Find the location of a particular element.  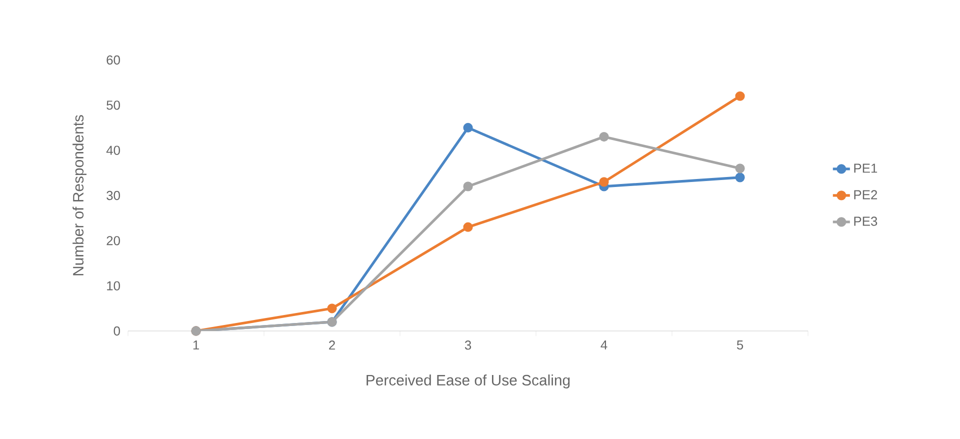

x-tick-label: 3 is located at coordinates (468, 345).